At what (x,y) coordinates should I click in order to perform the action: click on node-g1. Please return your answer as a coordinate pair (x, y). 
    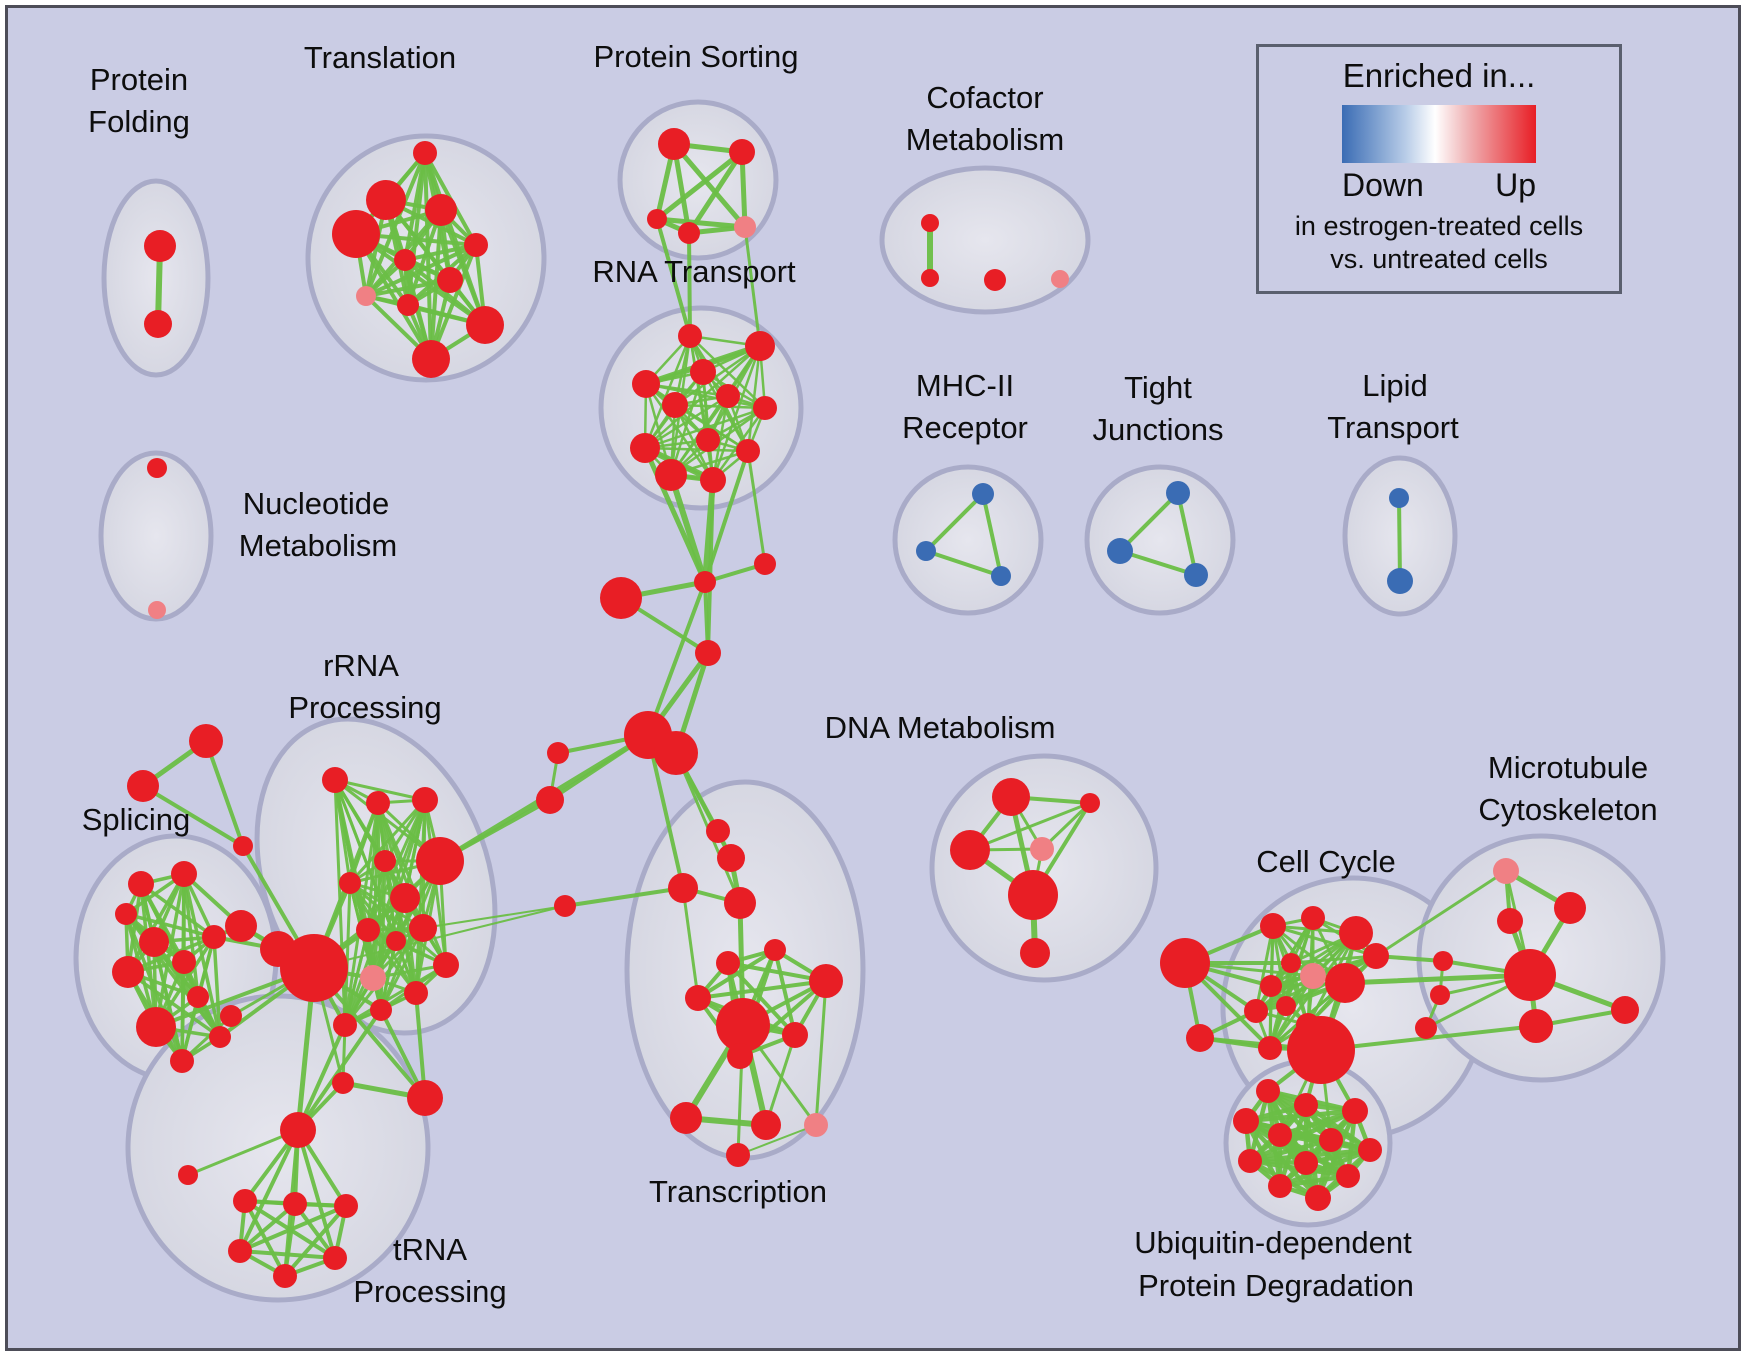
    Looking at the image, I should click on (550, 800).